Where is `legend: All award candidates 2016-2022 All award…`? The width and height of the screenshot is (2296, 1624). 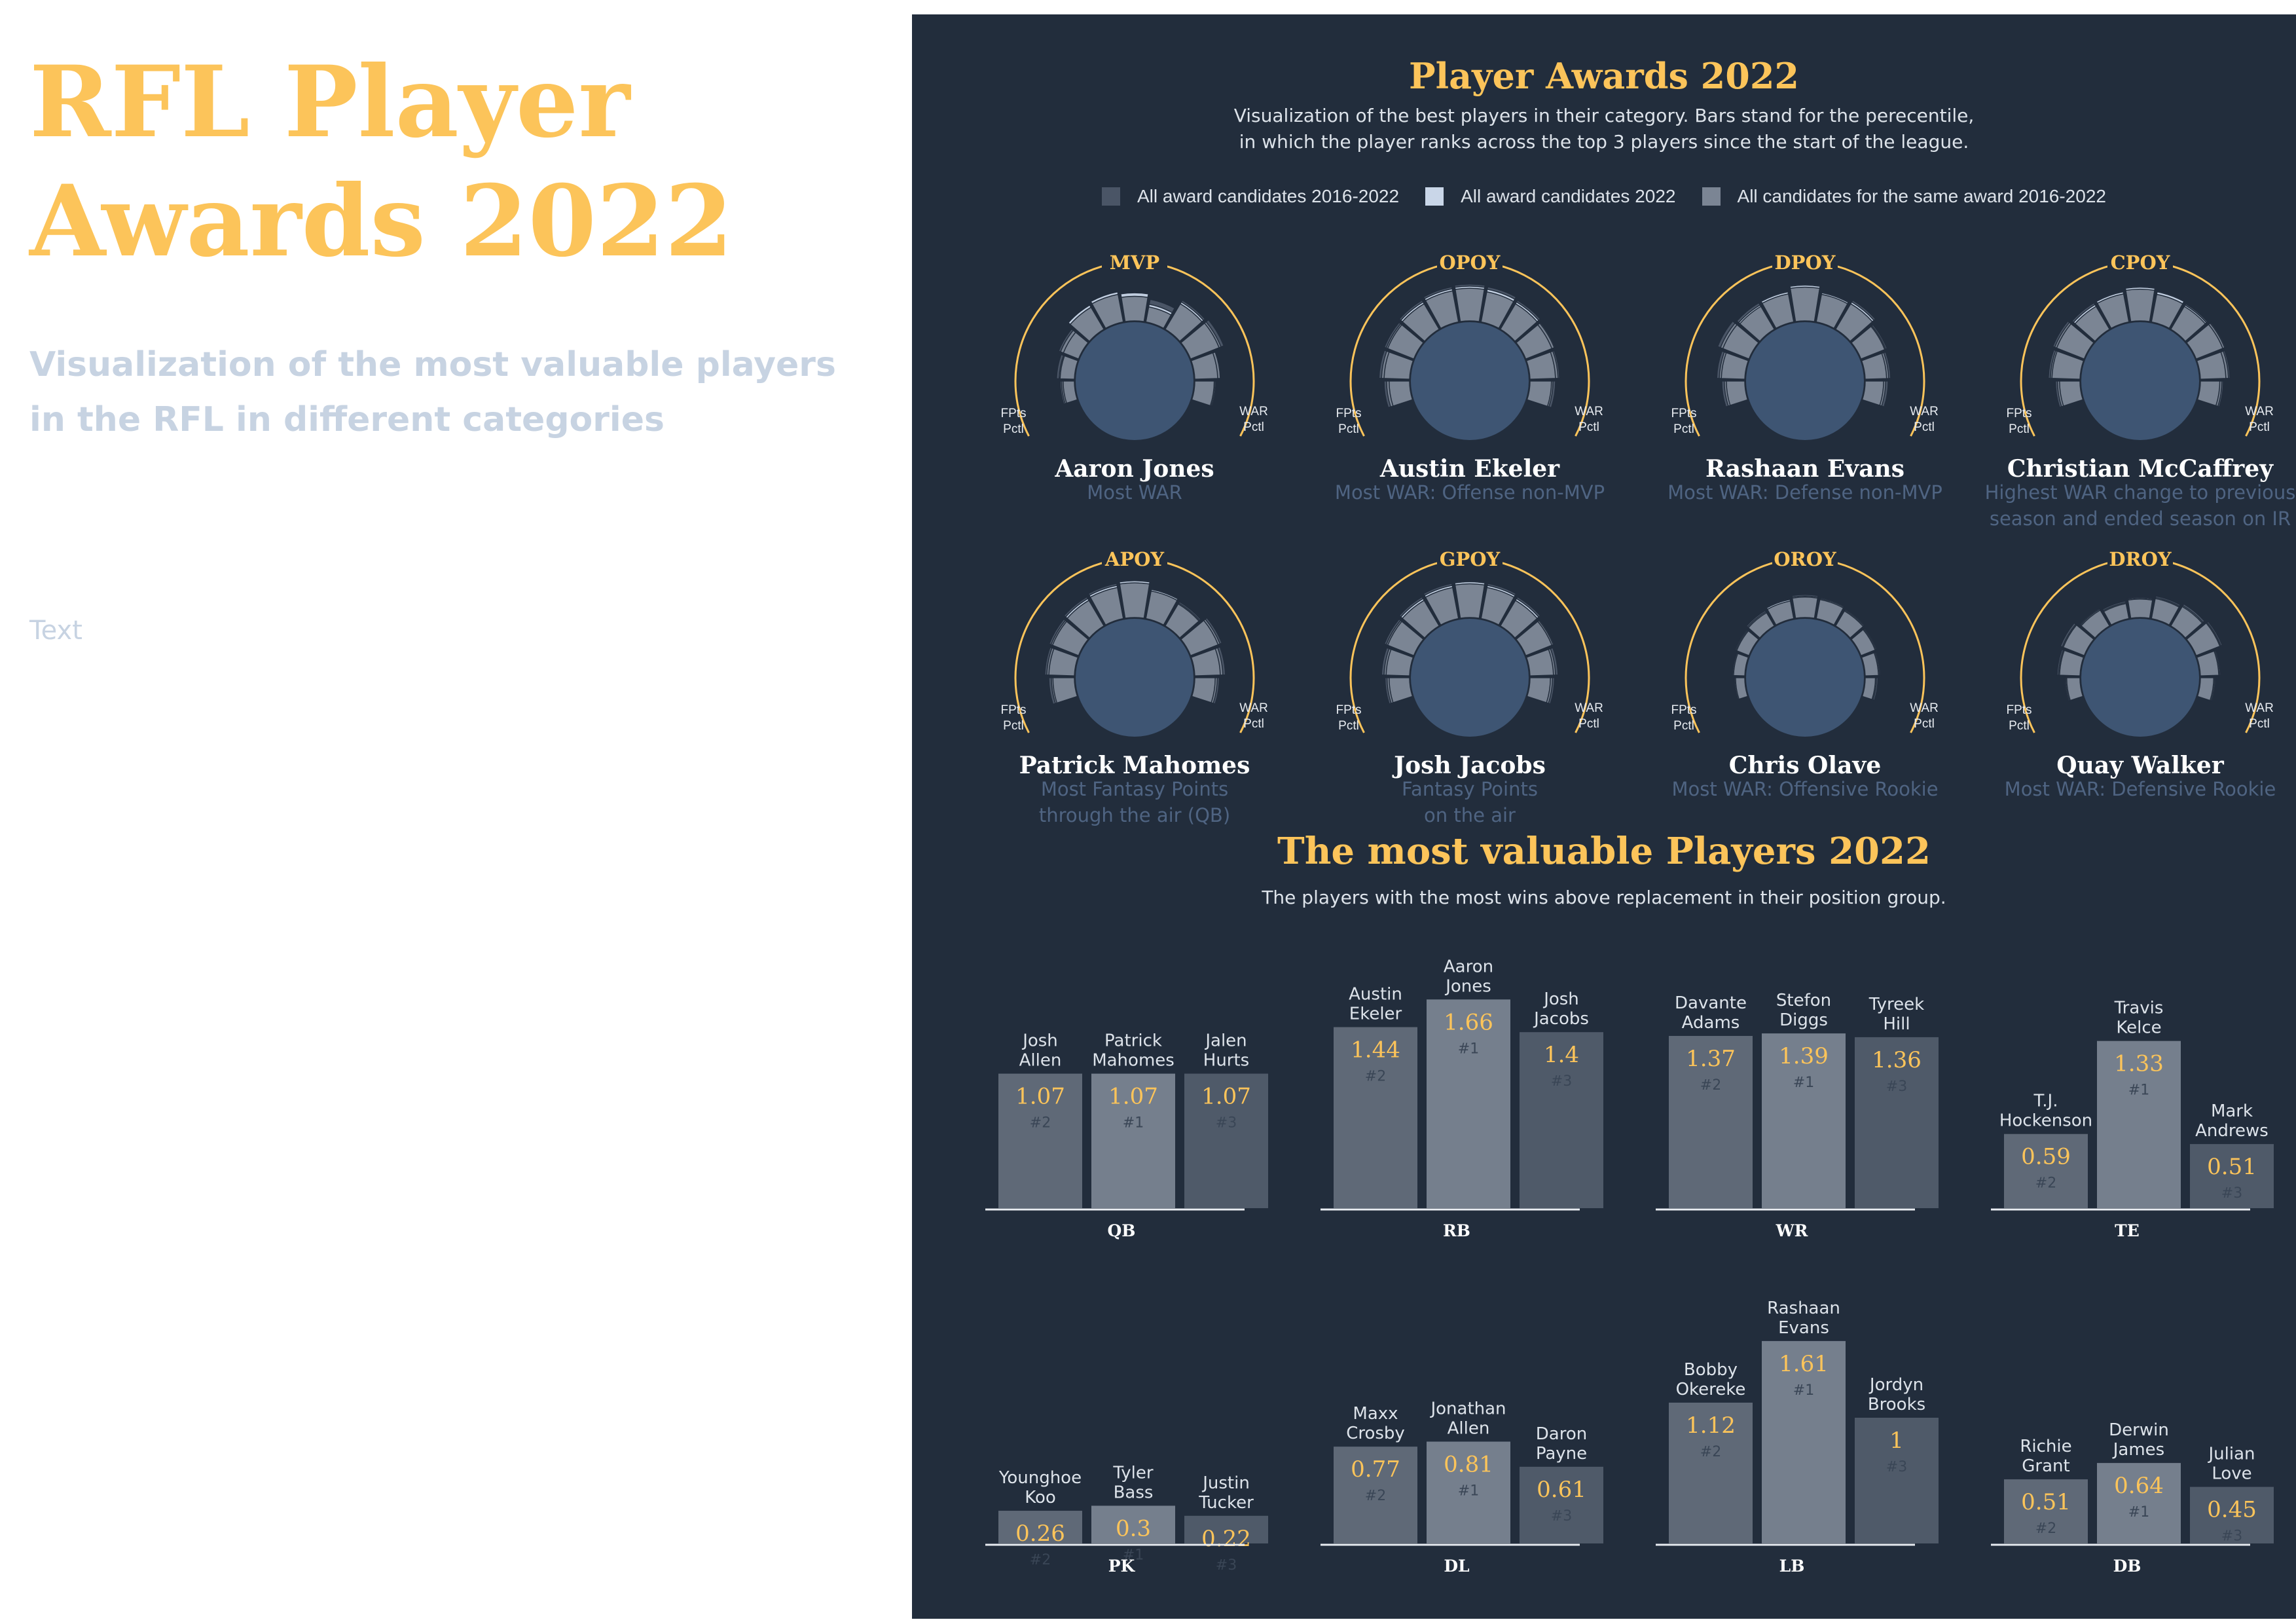
legend: All award candidates 2016-2022 All award… is located at coordinates (1604, 196).